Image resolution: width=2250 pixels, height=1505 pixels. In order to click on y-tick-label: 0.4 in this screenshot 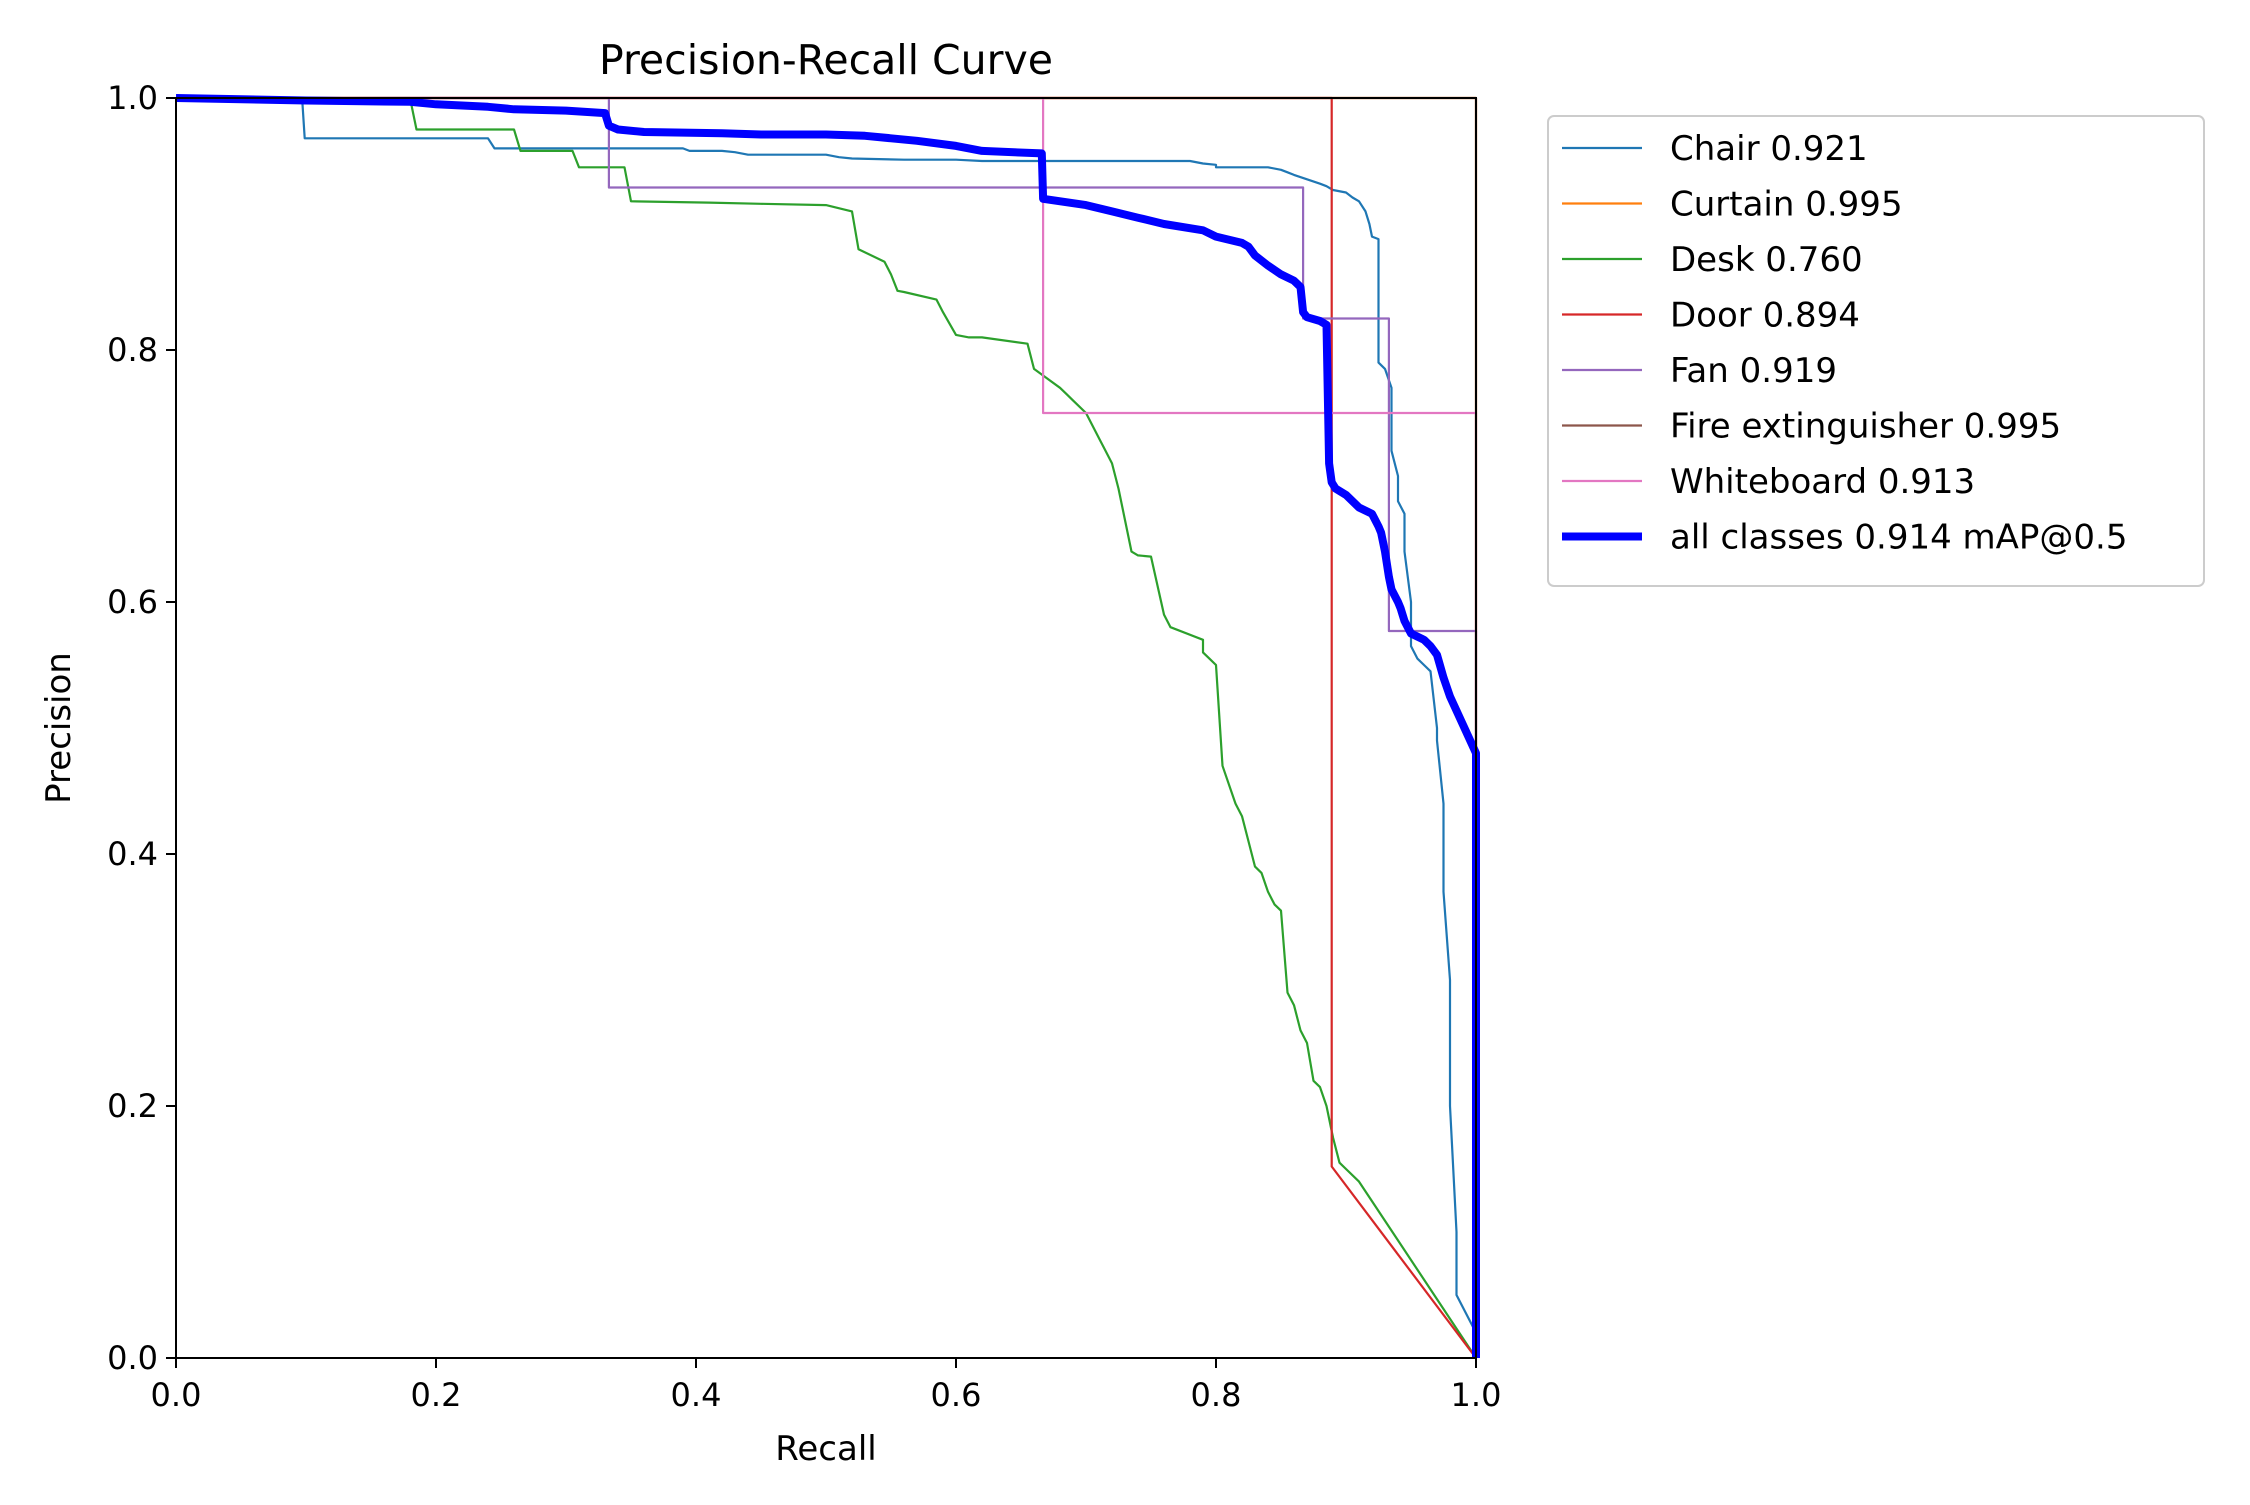, I will do `click(132, 854)`.